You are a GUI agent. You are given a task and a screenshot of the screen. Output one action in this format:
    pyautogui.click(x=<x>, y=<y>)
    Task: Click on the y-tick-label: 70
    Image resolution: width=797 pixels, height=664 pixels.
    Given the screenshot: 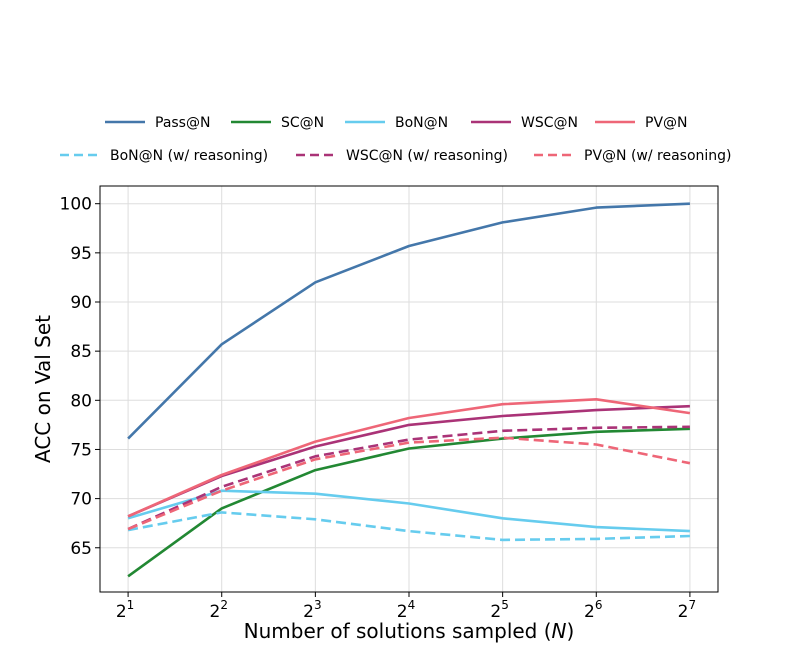 What is the action you would take?
    pyautogui.click(x=81, y=500)
    